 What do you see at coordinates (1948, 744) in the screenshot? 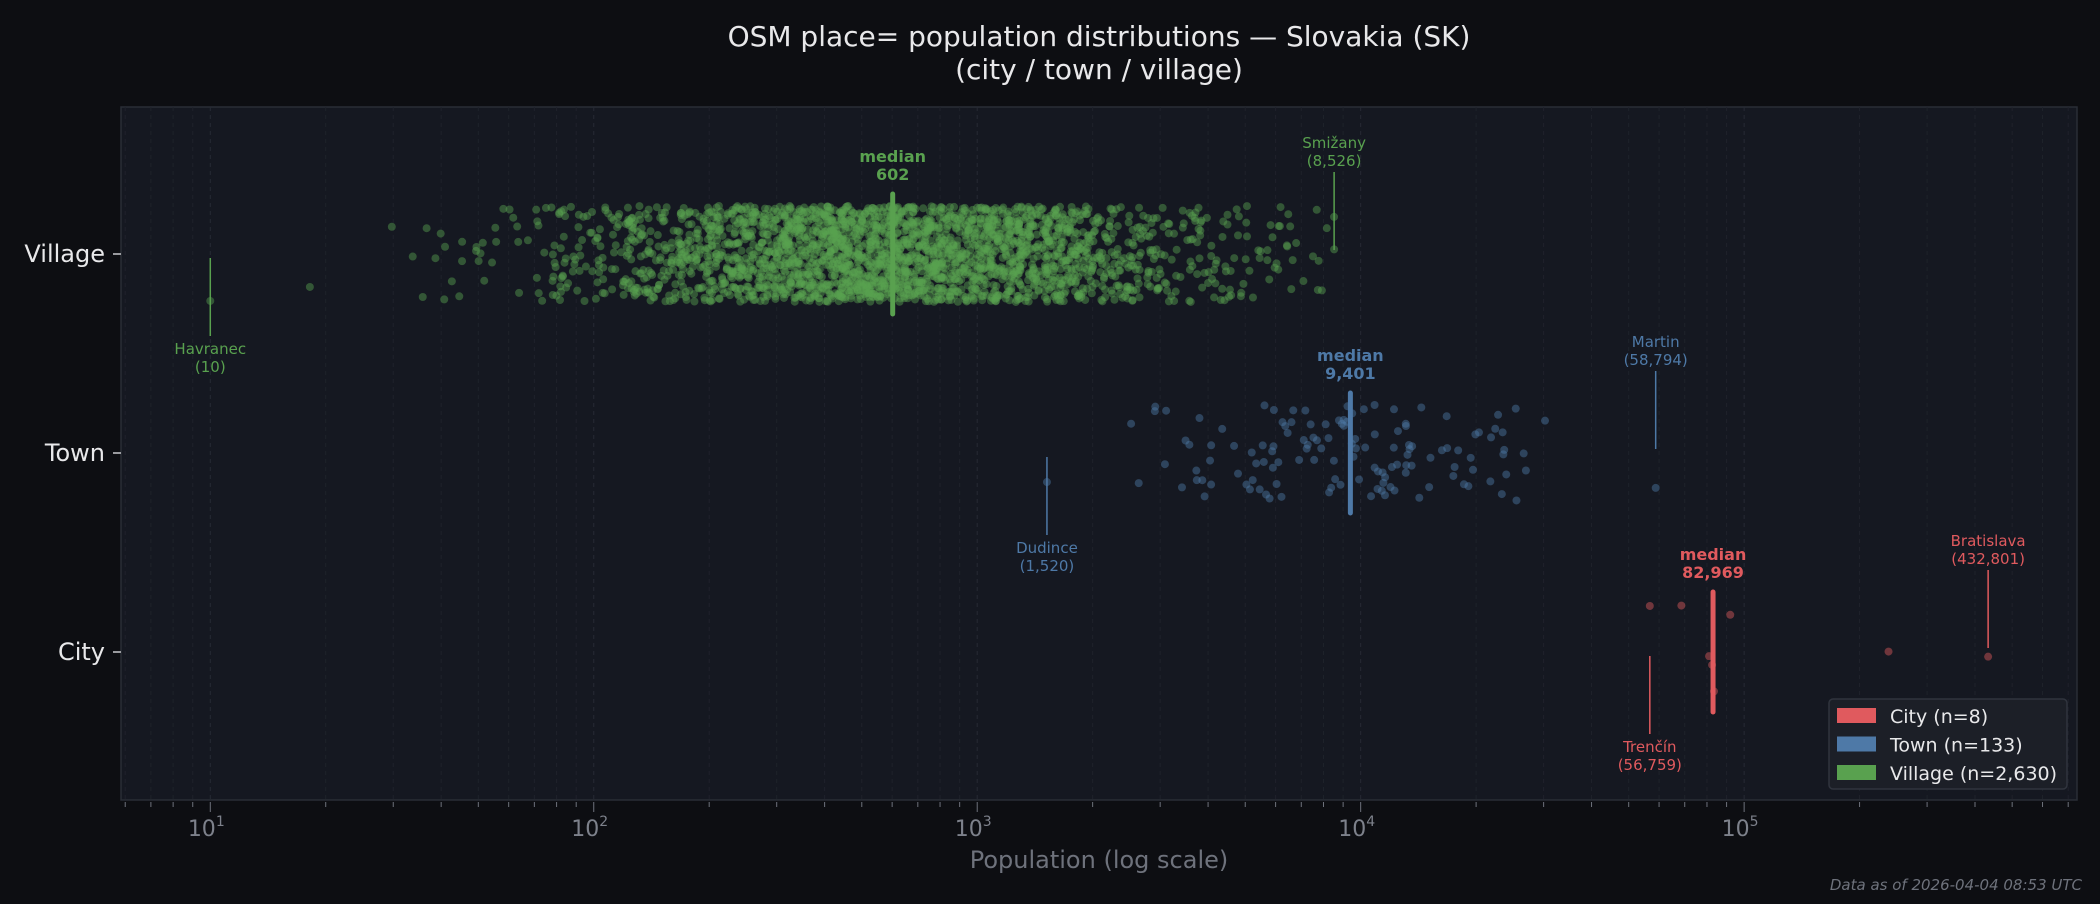
I see `legend: City (n=8)Town (n=133)Village (n=2,630)` at bounding box center [1948, 744].